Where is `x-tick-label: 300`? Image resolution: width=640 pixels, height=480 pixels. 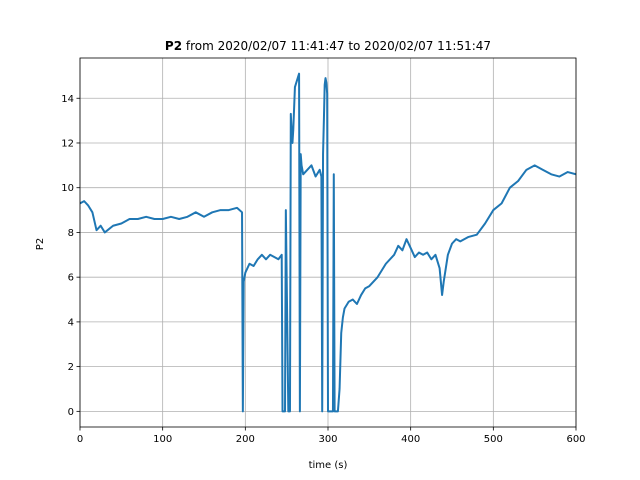 x-tick-label: 300 is located at coordinates (327, 439).